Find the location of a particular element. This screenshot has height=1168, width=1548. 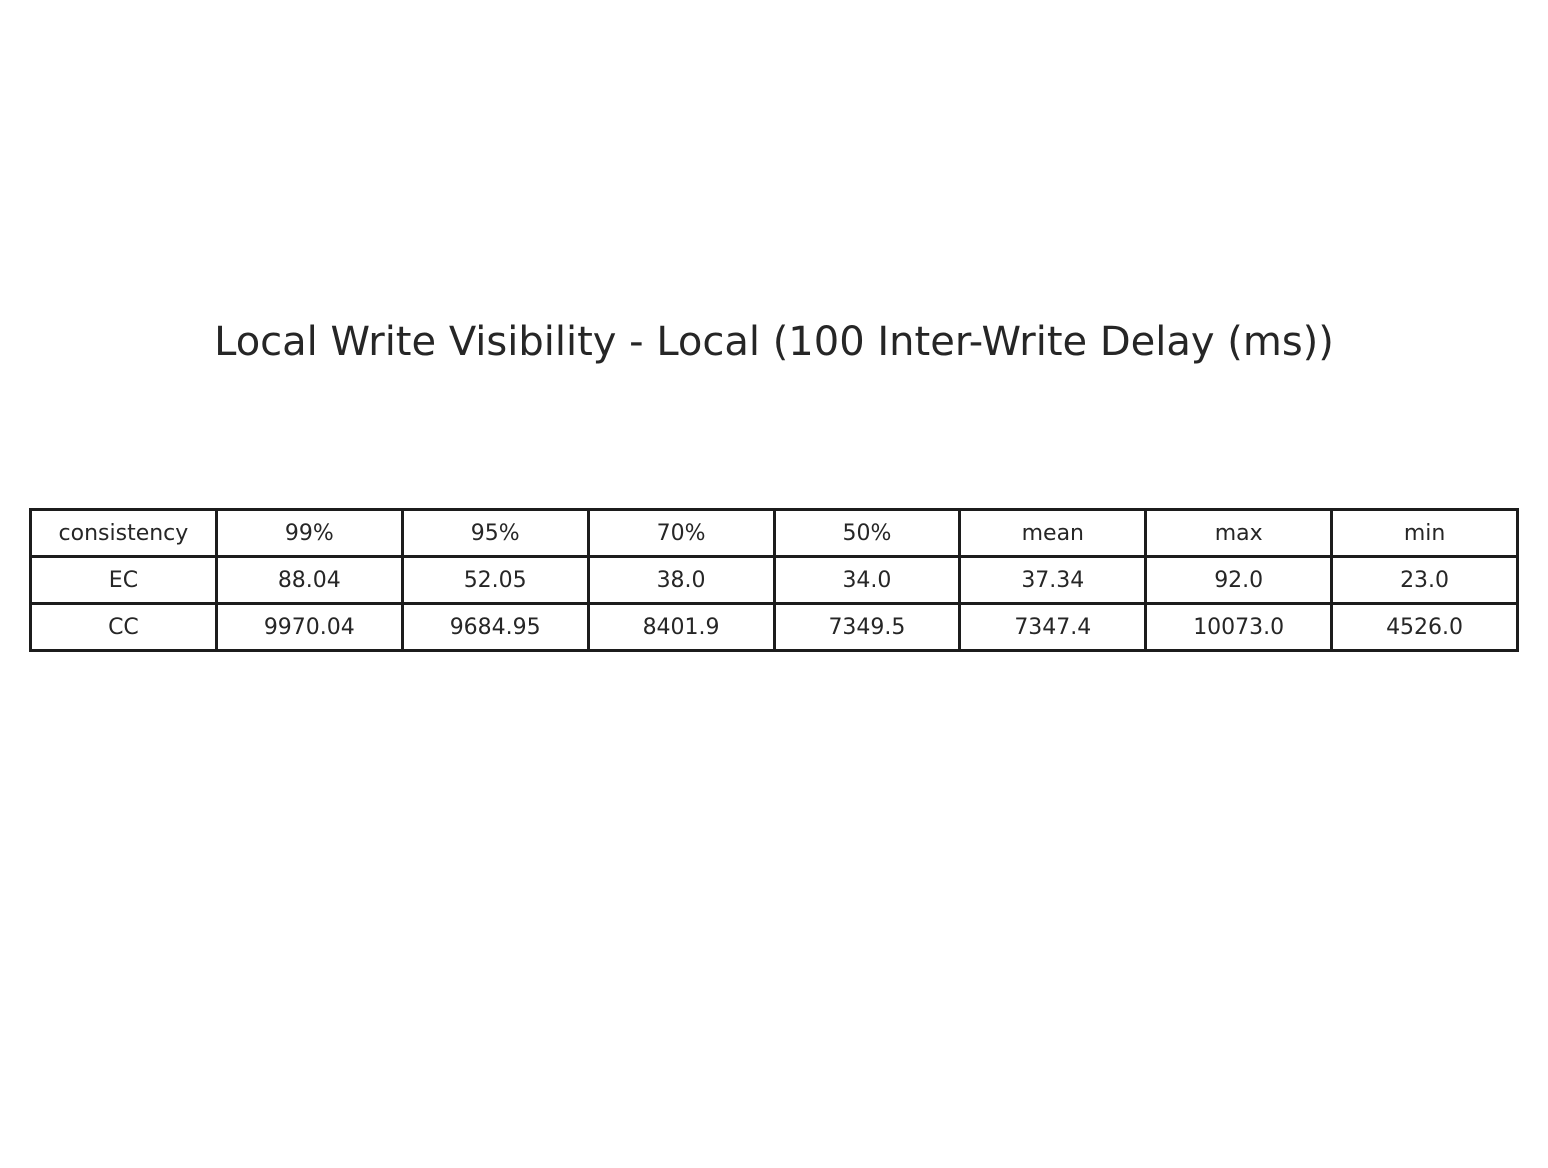

table-cell: 9970.04 is located at coordinates (309, 627).